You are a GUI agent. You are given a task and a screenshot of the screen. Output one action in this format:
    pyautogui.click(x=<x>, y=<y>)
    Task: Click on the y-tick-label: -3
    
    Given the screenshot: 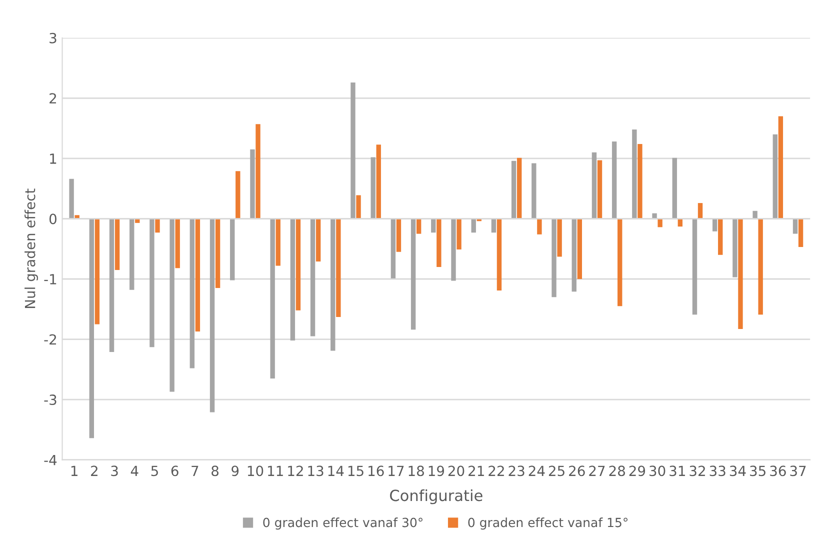 What is the action you would take?
    pyautogui.click(x=50, y=400)
    